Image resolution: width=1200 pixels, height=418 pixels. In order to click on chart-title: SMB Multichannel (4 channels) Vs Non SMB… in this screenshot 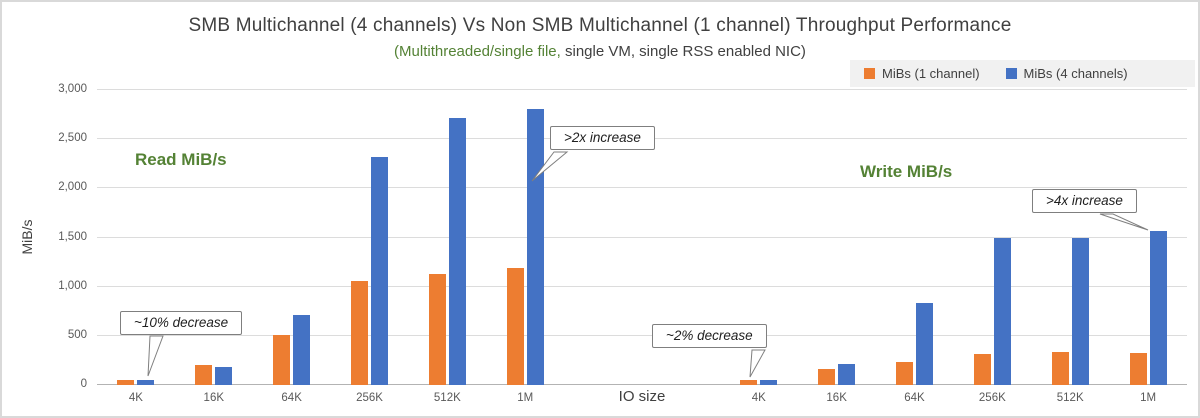, I will do `click(600, 25)`.